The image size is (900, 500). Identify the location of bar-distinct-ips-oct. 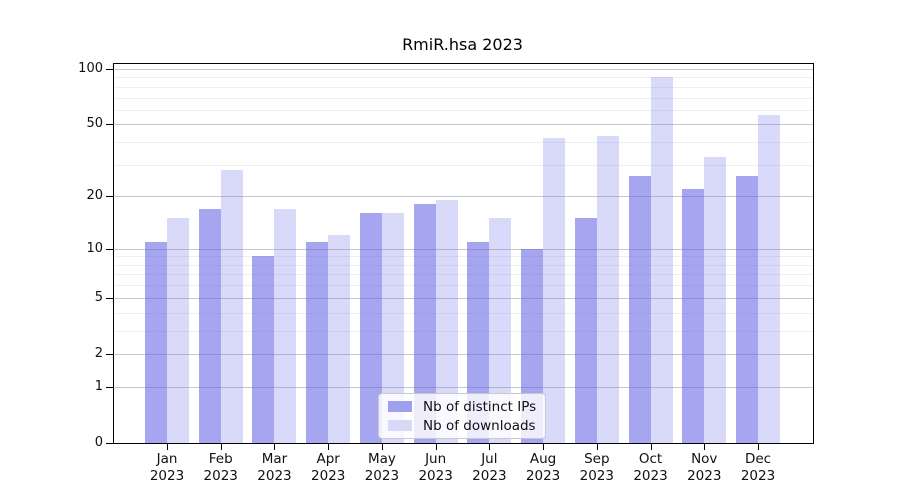
(639, 309).